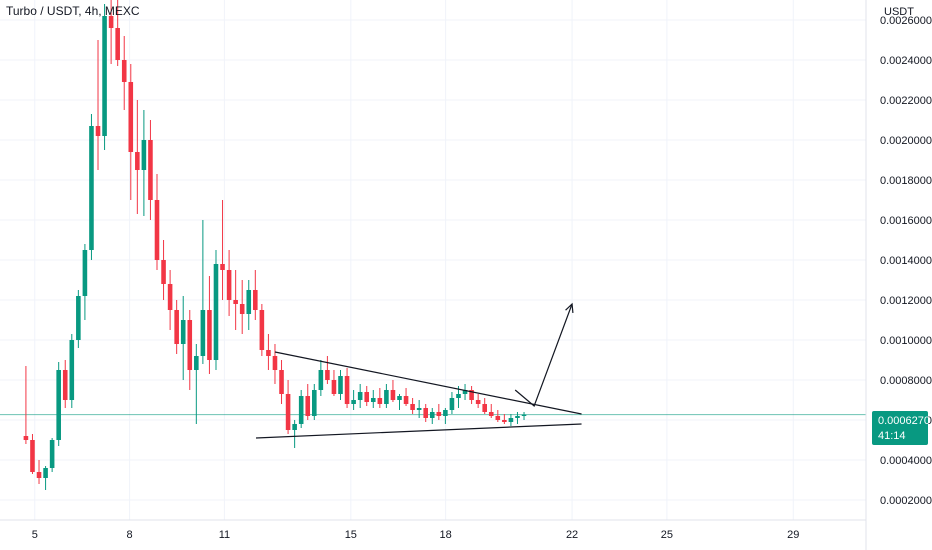 Image resolution: width=932 pixels, height=550 pixels. I want to click on trendline-drawings, so click(418, 370).